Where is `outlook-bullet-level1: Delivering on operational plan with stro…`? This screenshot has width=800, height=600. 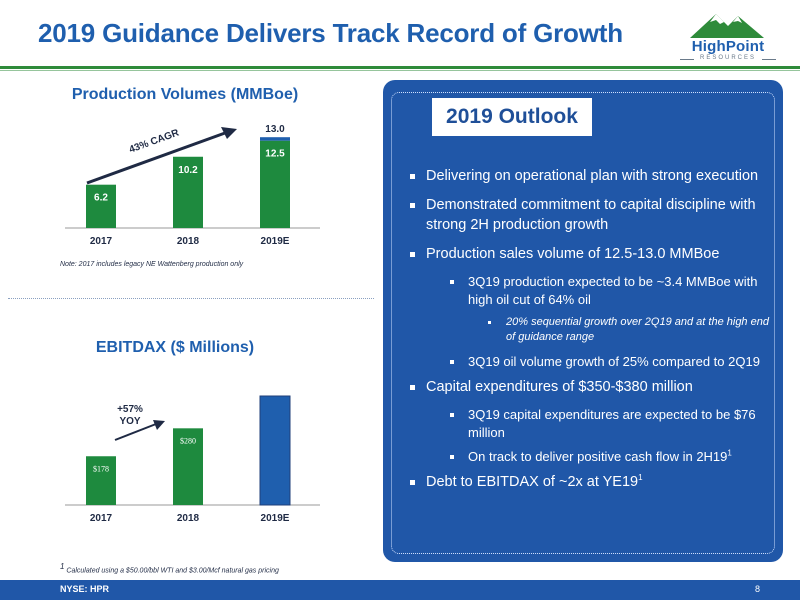
outlook-bullet-level1: Delivering on operational plan with stro… is located at coordinates (588, 176).